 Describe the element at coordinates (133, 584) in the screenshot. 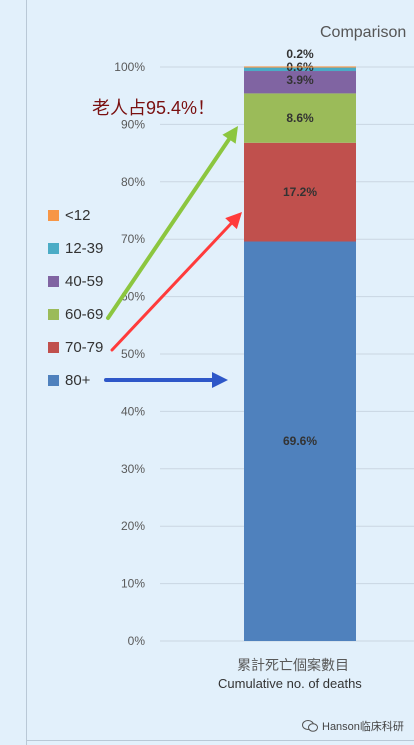

I see `y-tick-label: 10%` at that location.